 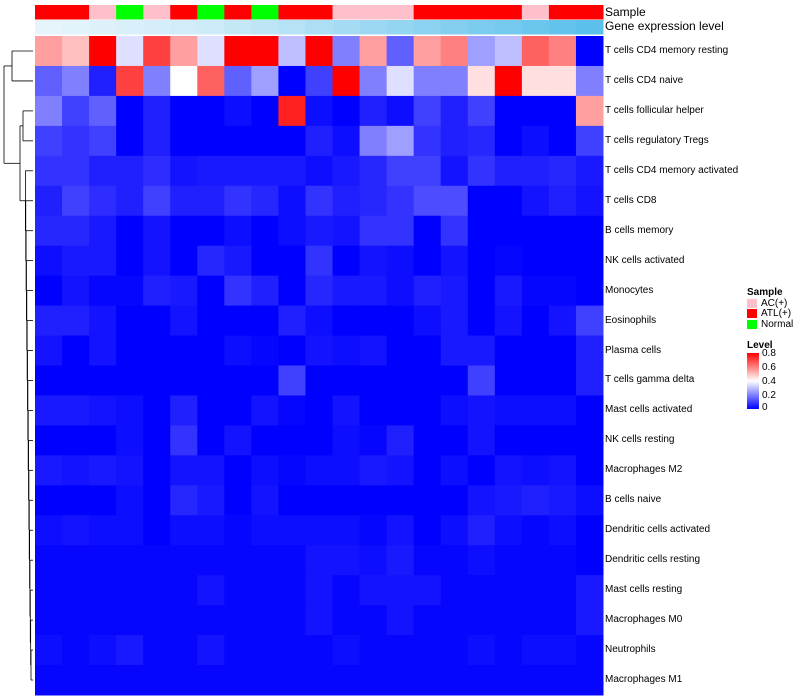 What do you see at coordinates (752, 303) in the screenshot?
I see `swatch-ac` at bounding box center [752, 303].